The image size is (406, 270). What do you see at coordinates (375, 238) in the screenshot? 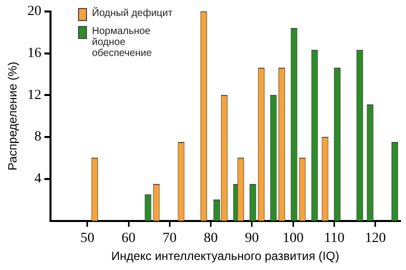
I see `x-tick-label: 120` at bounding box center [375, 238].